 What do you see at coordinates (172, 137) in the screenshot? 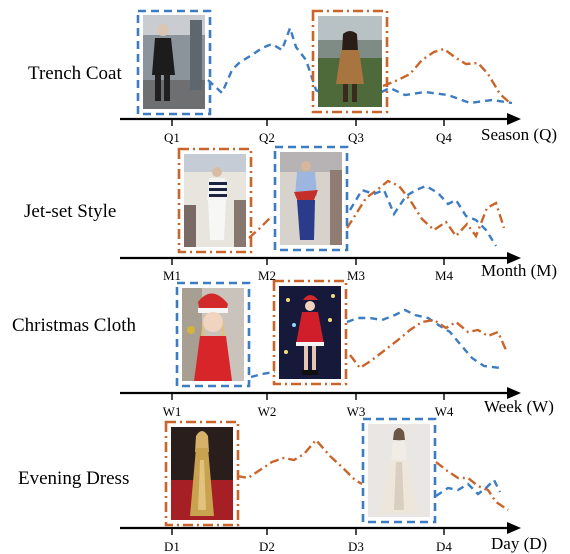
I see `tick-label-q1: Q1` at bounding box center [172, 137].